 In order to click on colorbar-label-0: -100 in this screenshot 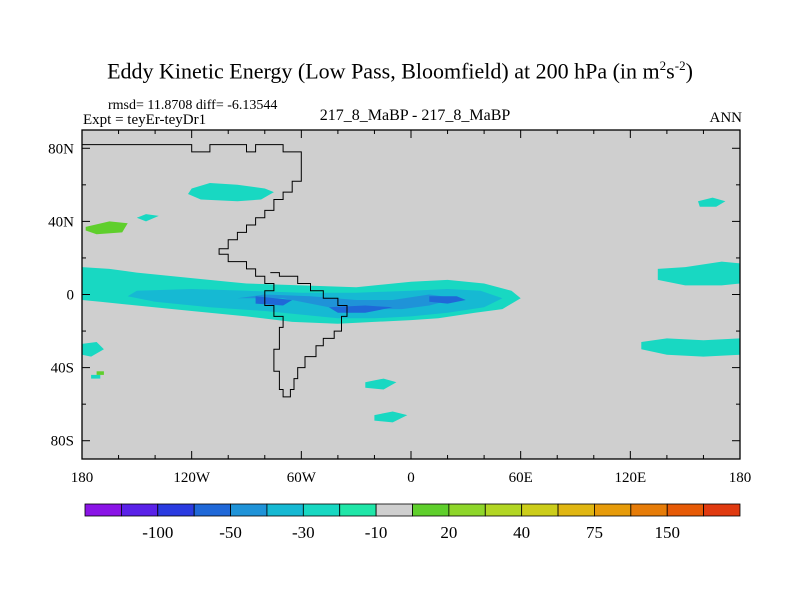, I will do `click(157, 532)`.